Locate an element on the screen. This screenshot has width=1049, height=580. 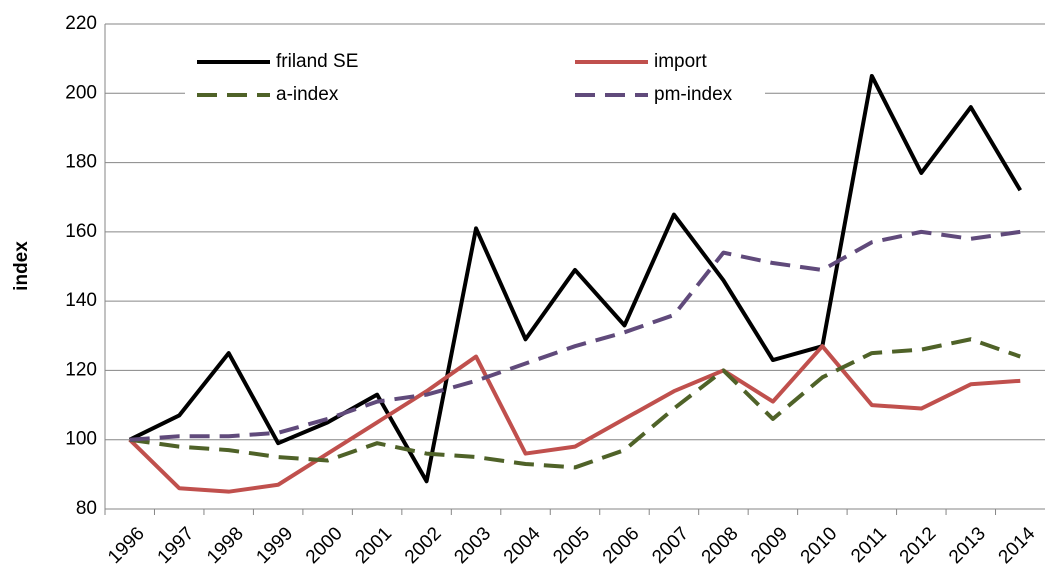
x-tick-label: 1996 is located at coordinates (126, 545).